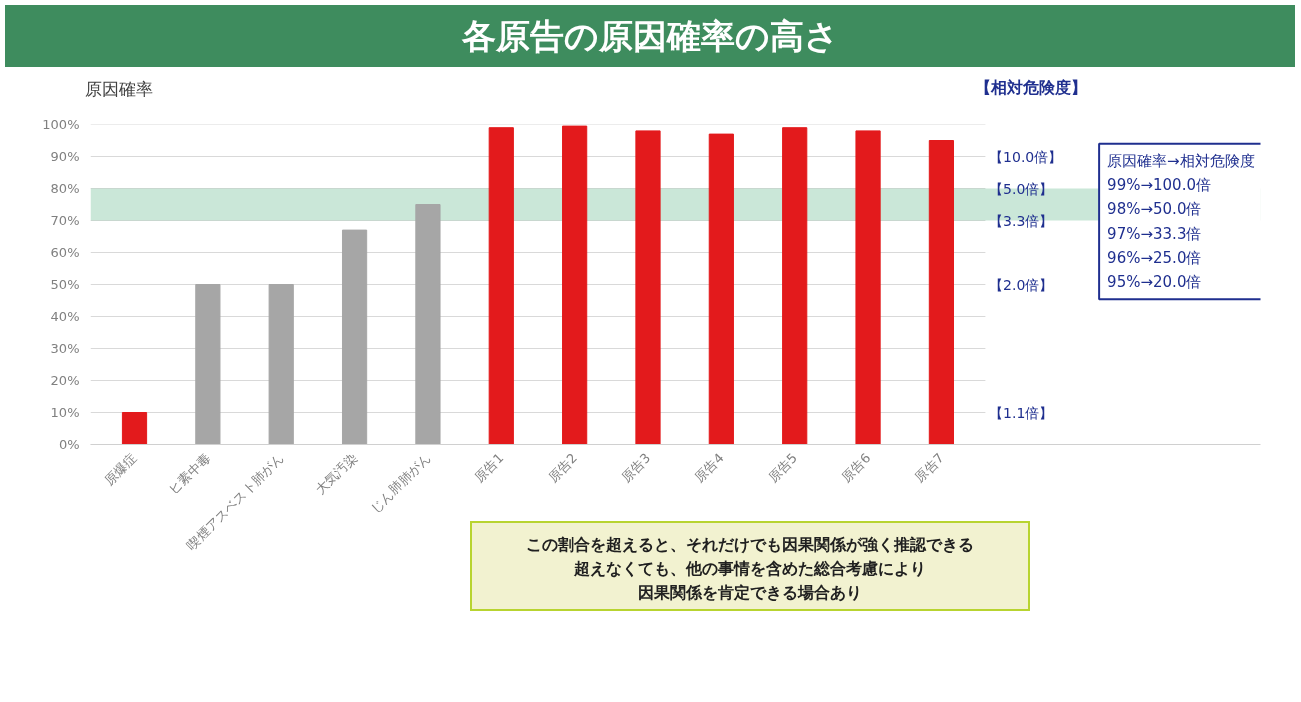  Describe the element at coordinates (119, 89) in the screenshot. I see `y-axis-title: 原因確率` at that location.